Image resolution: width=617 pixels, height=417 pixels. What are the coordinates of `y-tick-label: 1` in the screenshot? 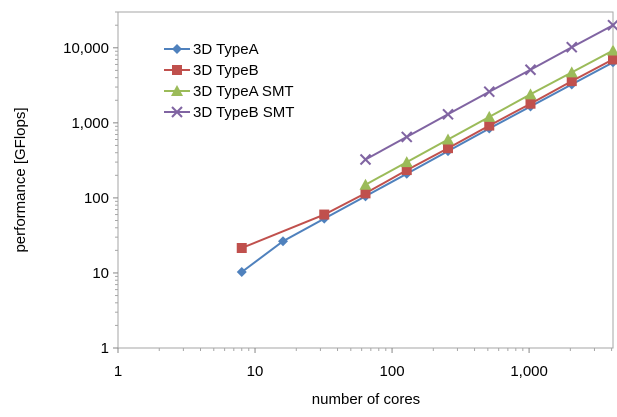 It's located at (105, 348).